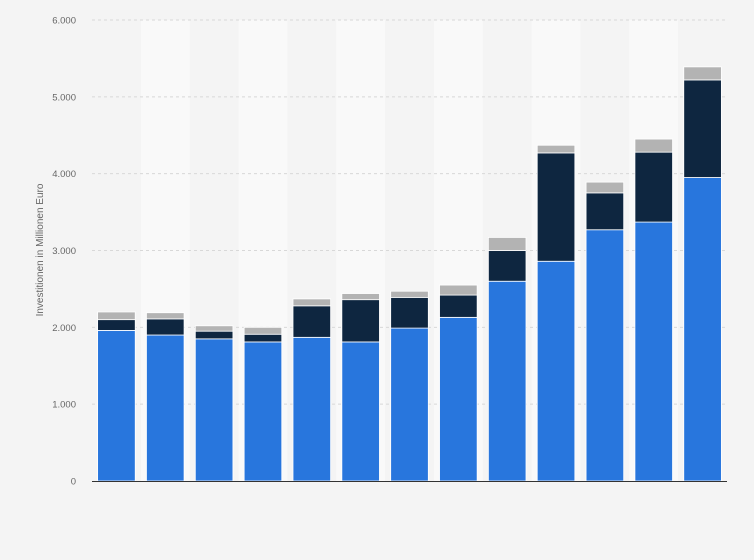 The image size is (754, 560). Describe the element at coordinates (73, 482) in the screenshot. I see `y-tick-label: 0` at that location.